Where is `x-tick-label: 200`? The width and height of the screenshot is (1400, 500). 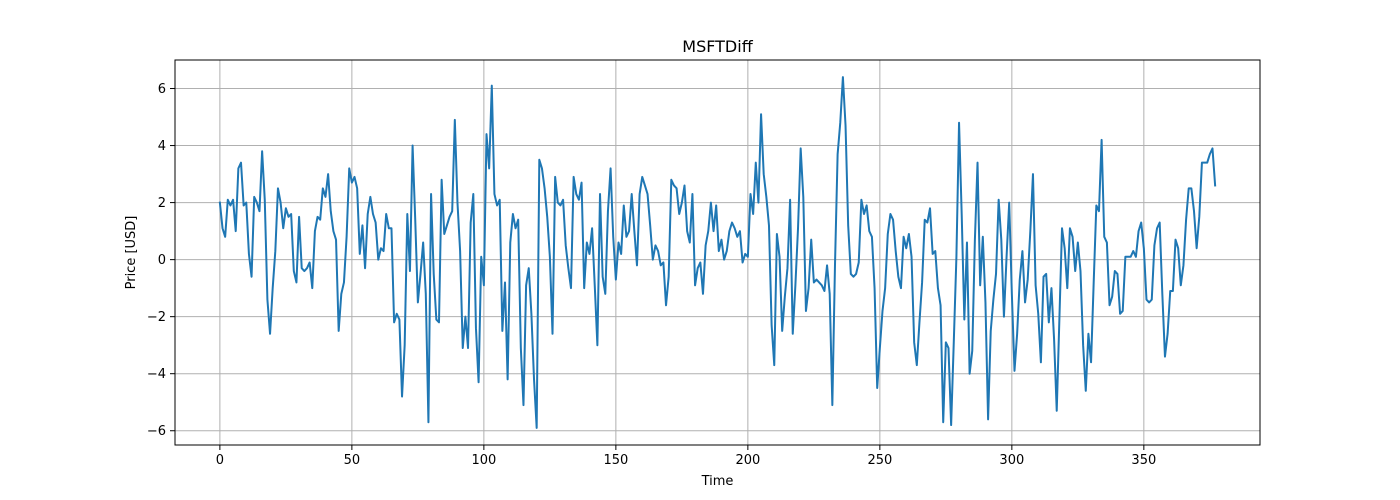 x-tick-label: 200 is located at coordinates (747, 460).